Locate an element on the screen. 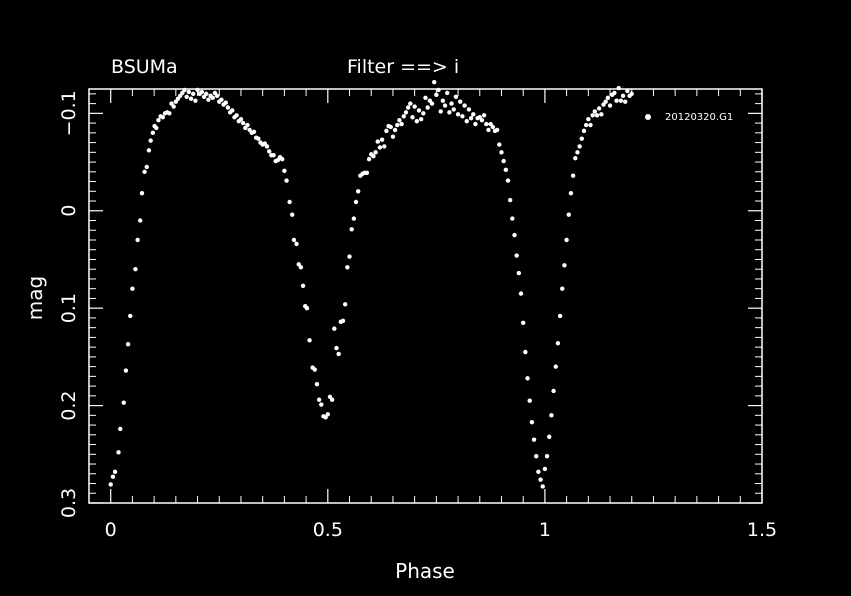 Image resolution: width=851 pixels, height=596 pixels. y-tick-label: 0.1 is located at coordinates (69, 308).